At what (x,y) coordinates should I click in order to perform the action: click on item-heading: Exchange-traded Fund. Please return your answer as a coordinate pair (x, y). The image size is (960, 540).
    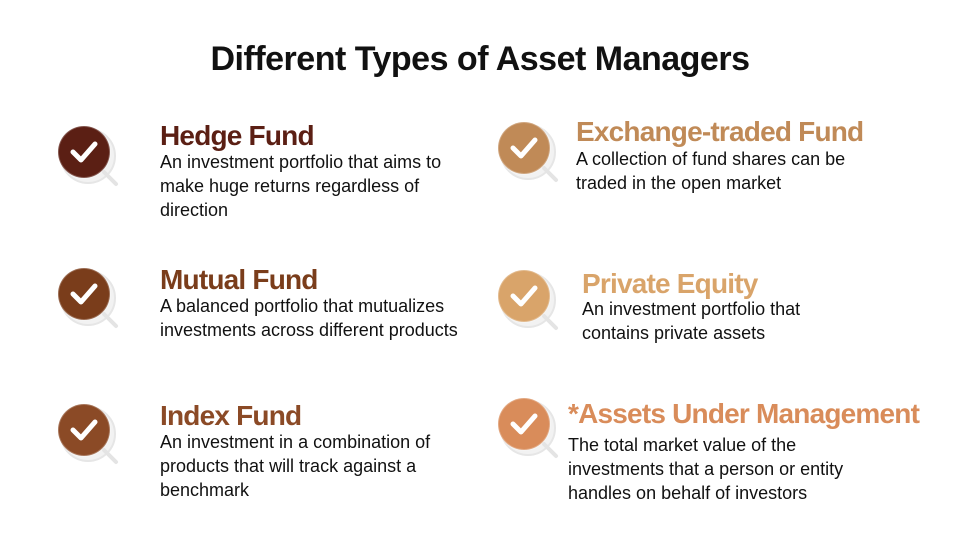
    Looking at the image, I should click on (720, 131).